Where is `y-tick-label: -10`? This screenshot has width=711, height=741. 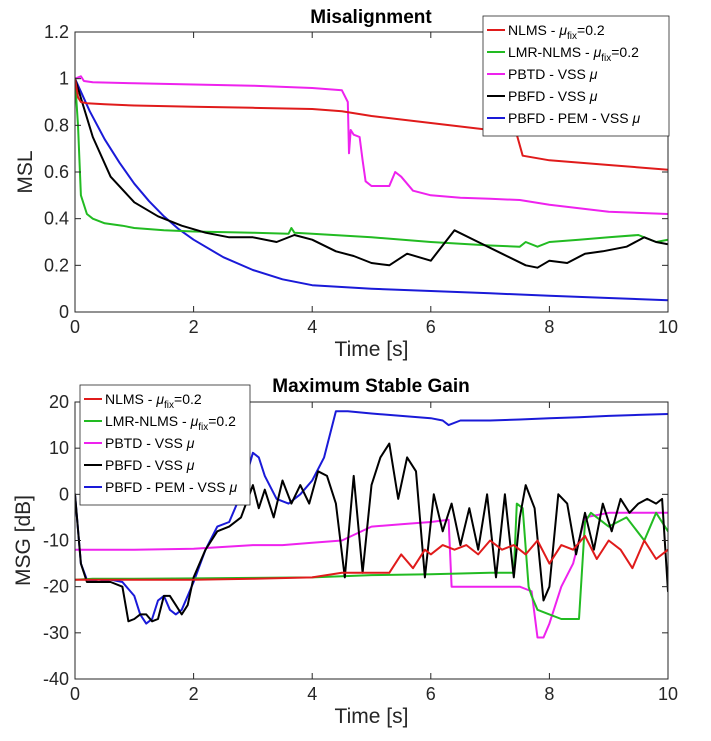
y-tick-label: -10 is located at coordinates (56, 541).